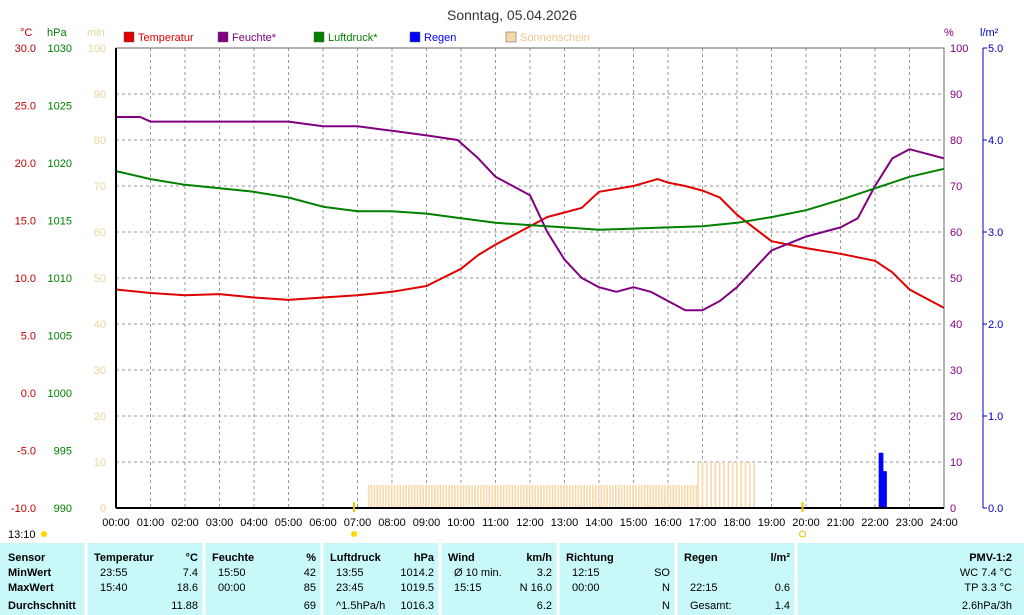  I want to click on legend-swatch, so click(415, 37).